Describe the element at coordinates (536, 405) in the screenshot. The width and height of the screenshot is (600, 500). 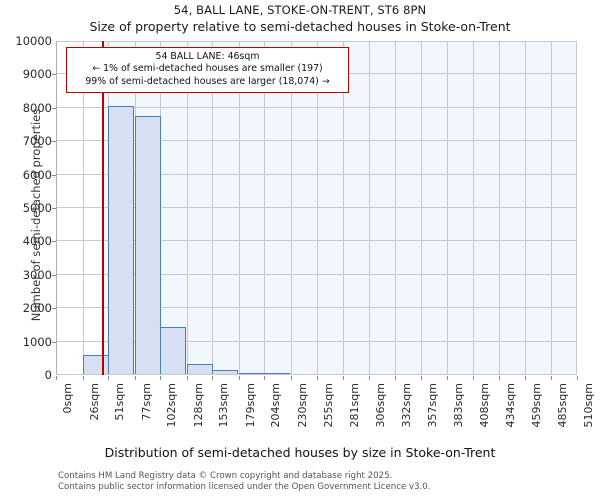
I see `x-axis-tick-label: 459sqm` at that location.